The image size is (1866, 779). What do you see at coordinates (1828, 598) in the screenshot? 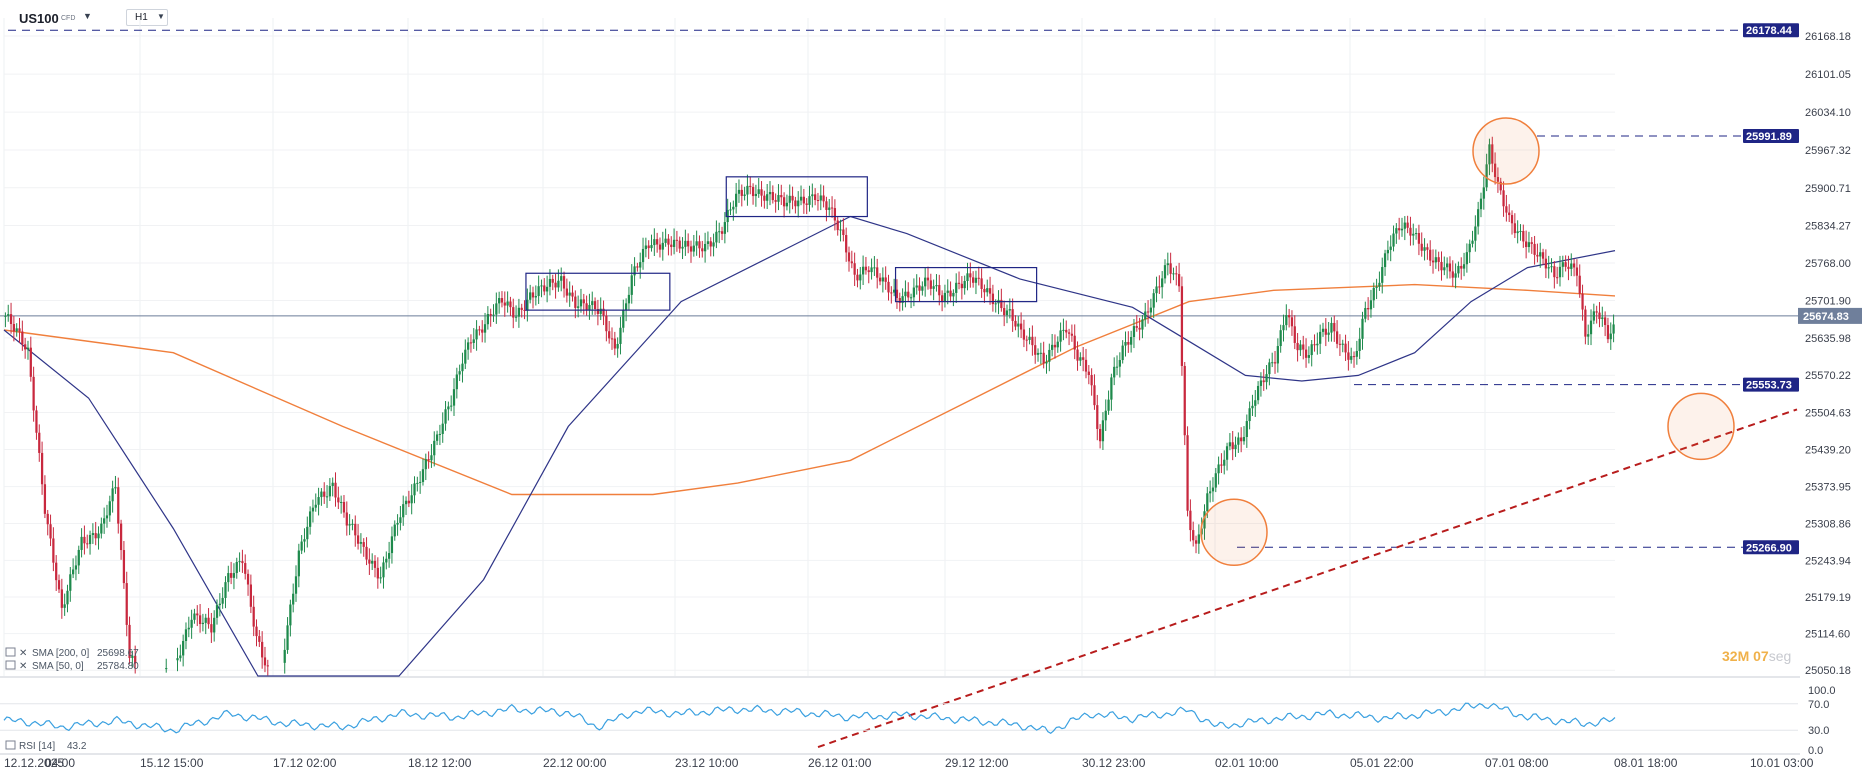
I see `price-axis-label: 25179.19` at bounding box center [1828, 598].